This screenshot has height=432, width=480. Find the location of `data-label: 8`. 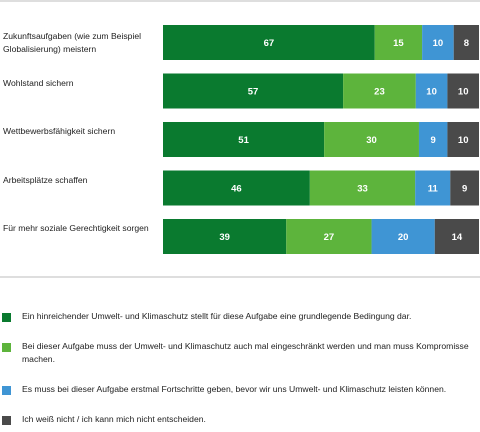

data-label: 8 is located at coordinates (466, 43).